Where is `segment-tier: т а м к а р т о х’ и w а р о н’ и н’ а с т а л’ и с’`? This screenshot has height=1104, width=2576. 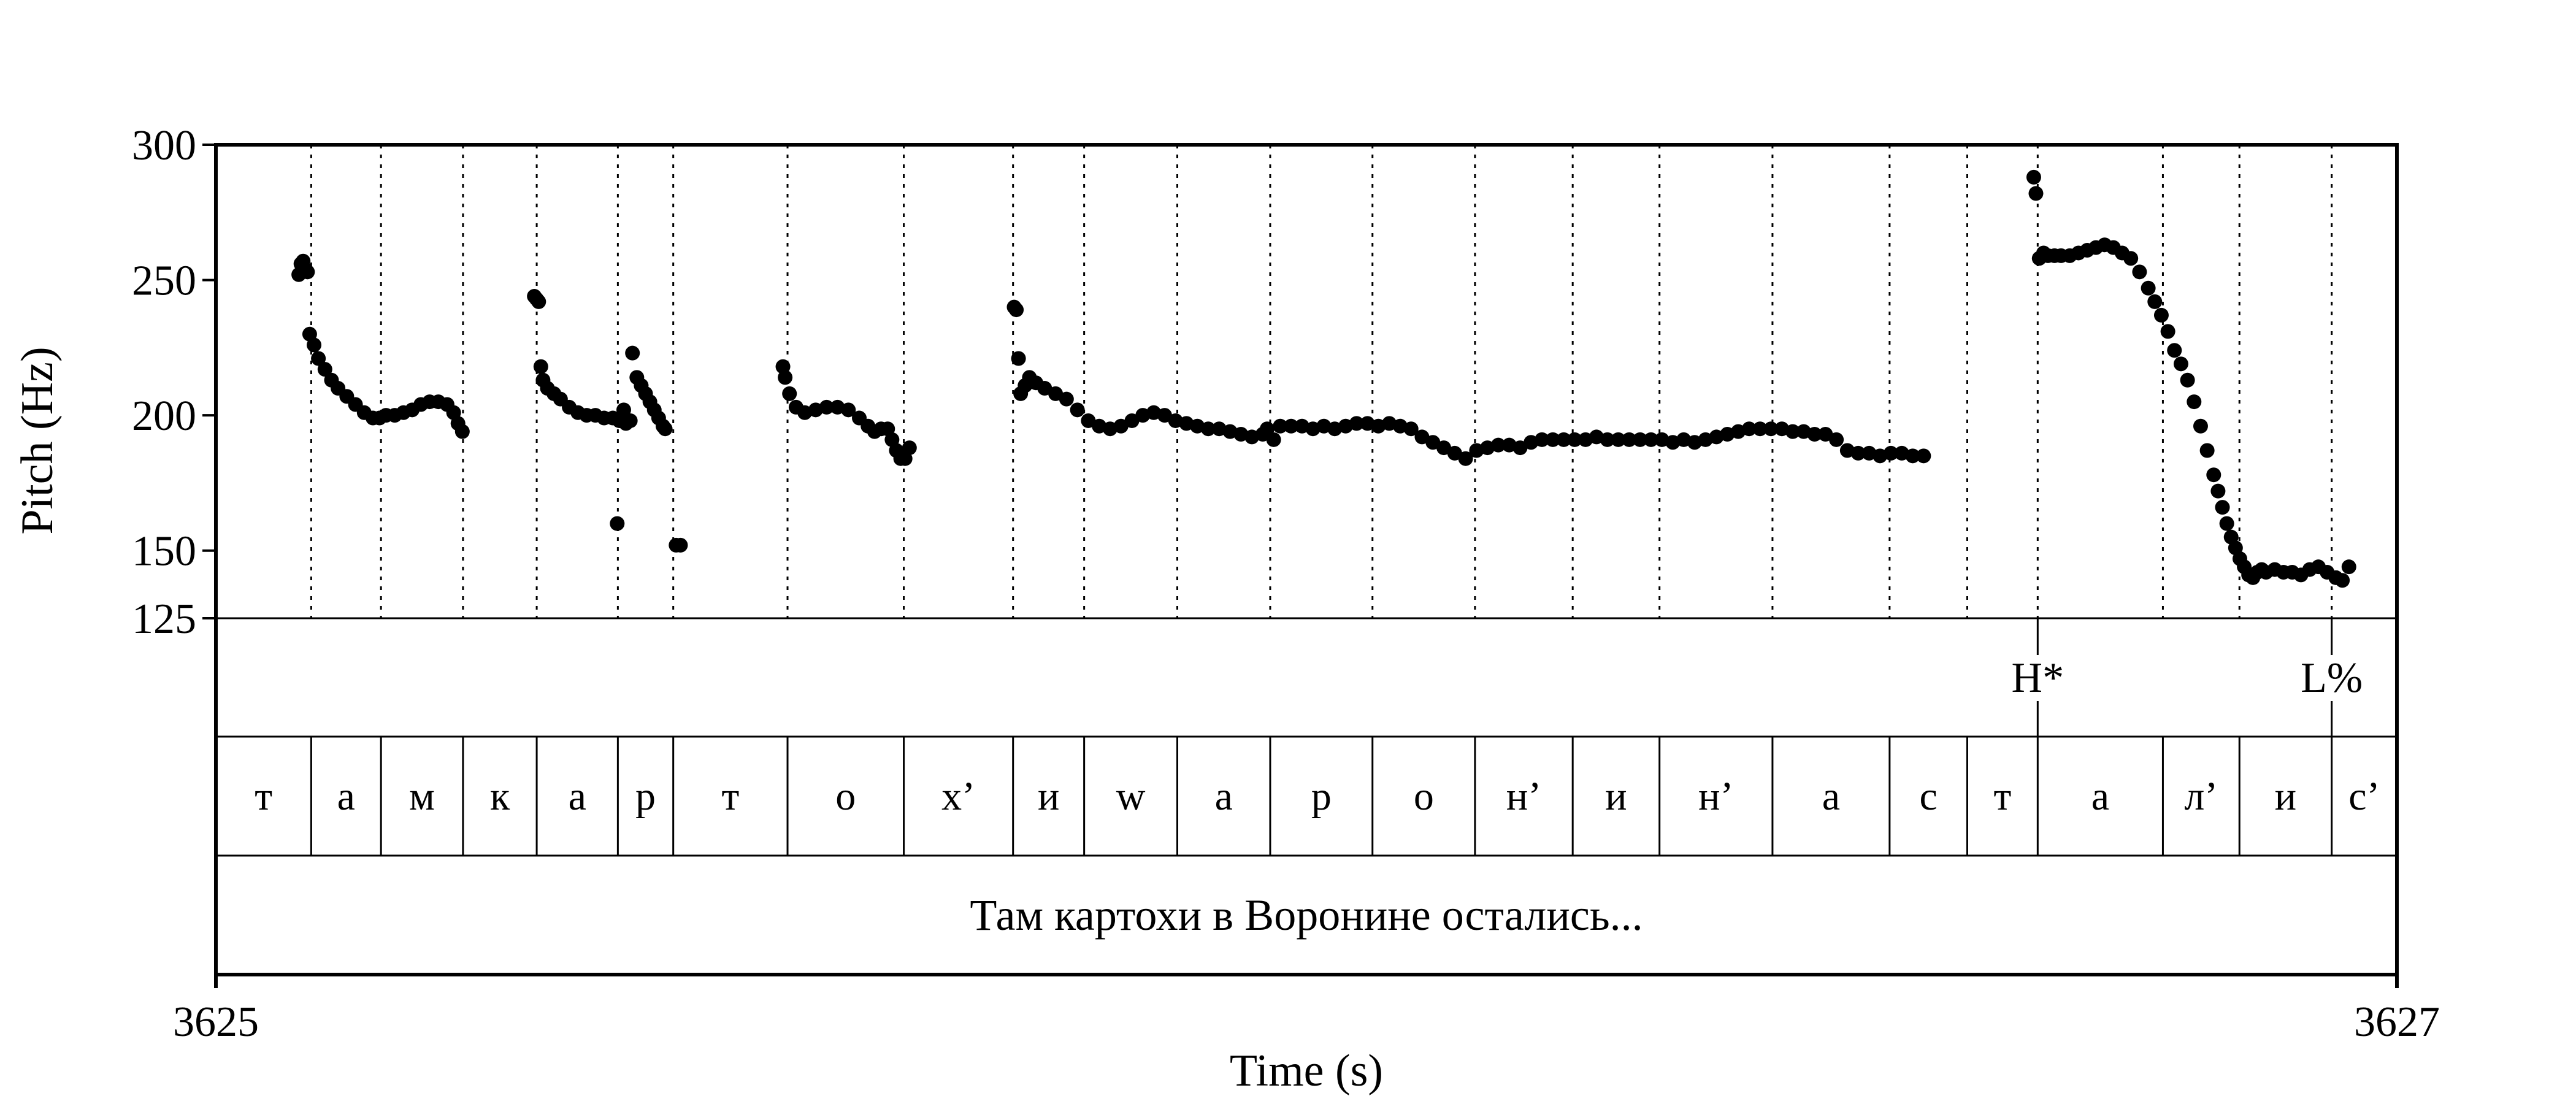 segment-tier: т а м к а р т о х’ и w а р о н’ и н’ а с т а л’ и с’ is located at coordinates (1317, 796).